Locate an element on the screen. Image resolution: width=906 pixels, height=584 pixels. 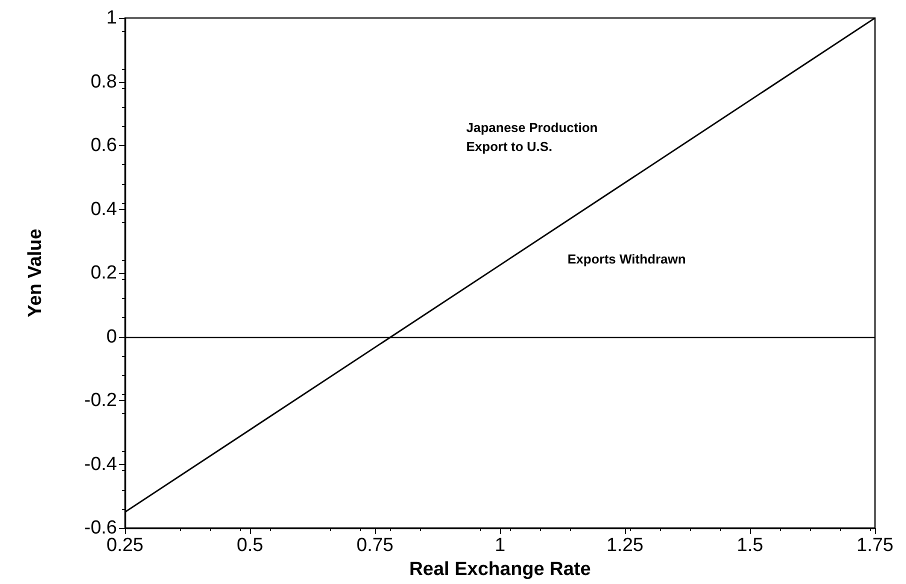
y-tick-label: -0.2 is located at coordinates (100, 400).